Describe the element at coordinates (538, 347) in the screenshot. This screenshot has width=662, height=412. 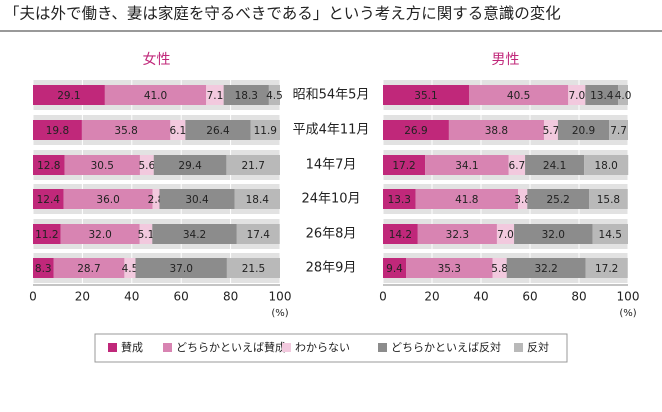
I see `legend-label: 反対` at that location.